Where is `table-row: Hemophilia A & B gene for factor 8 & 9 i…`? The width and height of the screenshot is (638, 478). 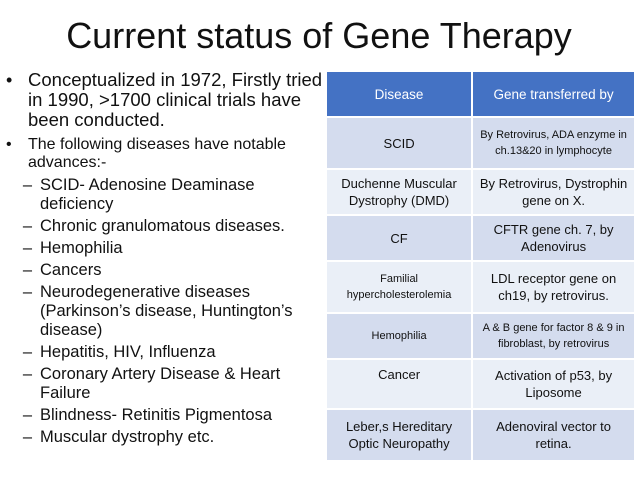 table-row: Hemophilia A & B gene for factor 8 & 9 i… is located at coordinates (480, 336).